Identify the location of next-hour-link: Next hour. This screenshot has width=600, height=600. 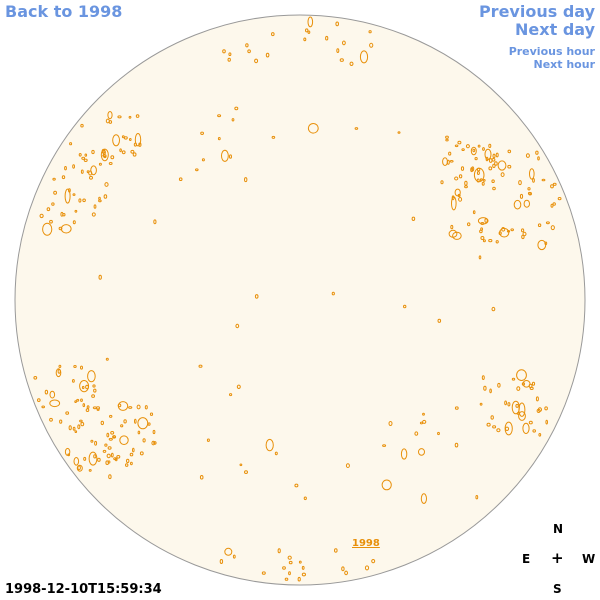
(564, 64).